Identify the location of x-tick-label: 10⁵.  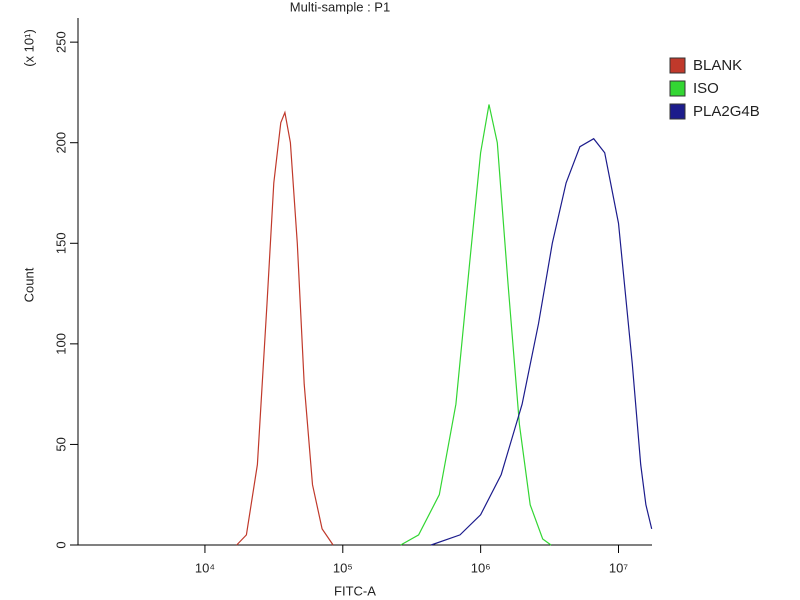
(343, 567).